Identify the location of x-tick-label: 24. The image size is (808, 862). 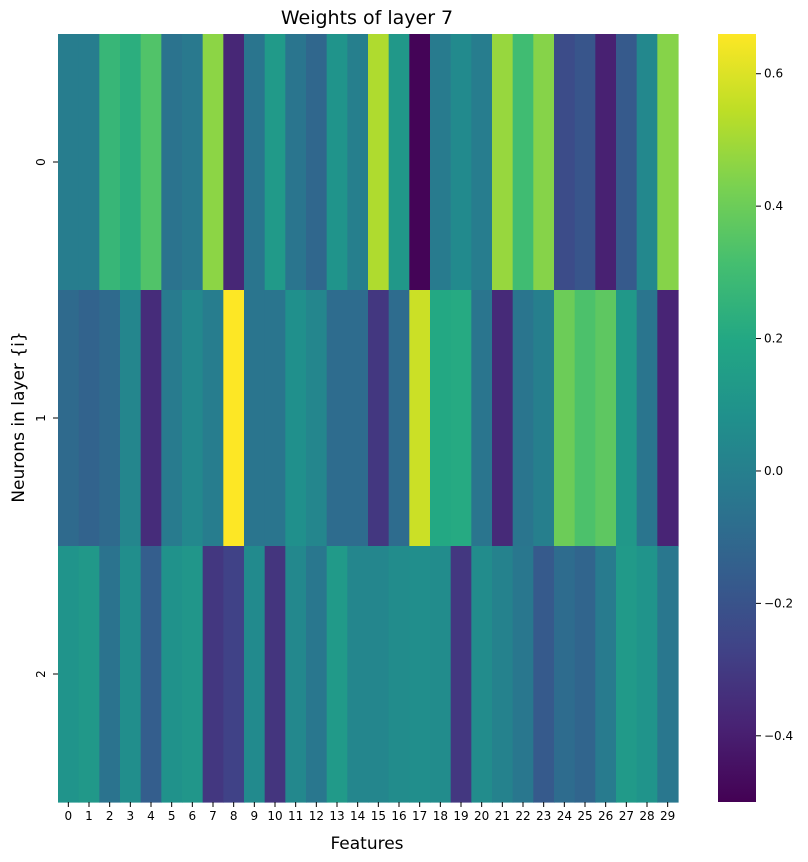
(564, 816).